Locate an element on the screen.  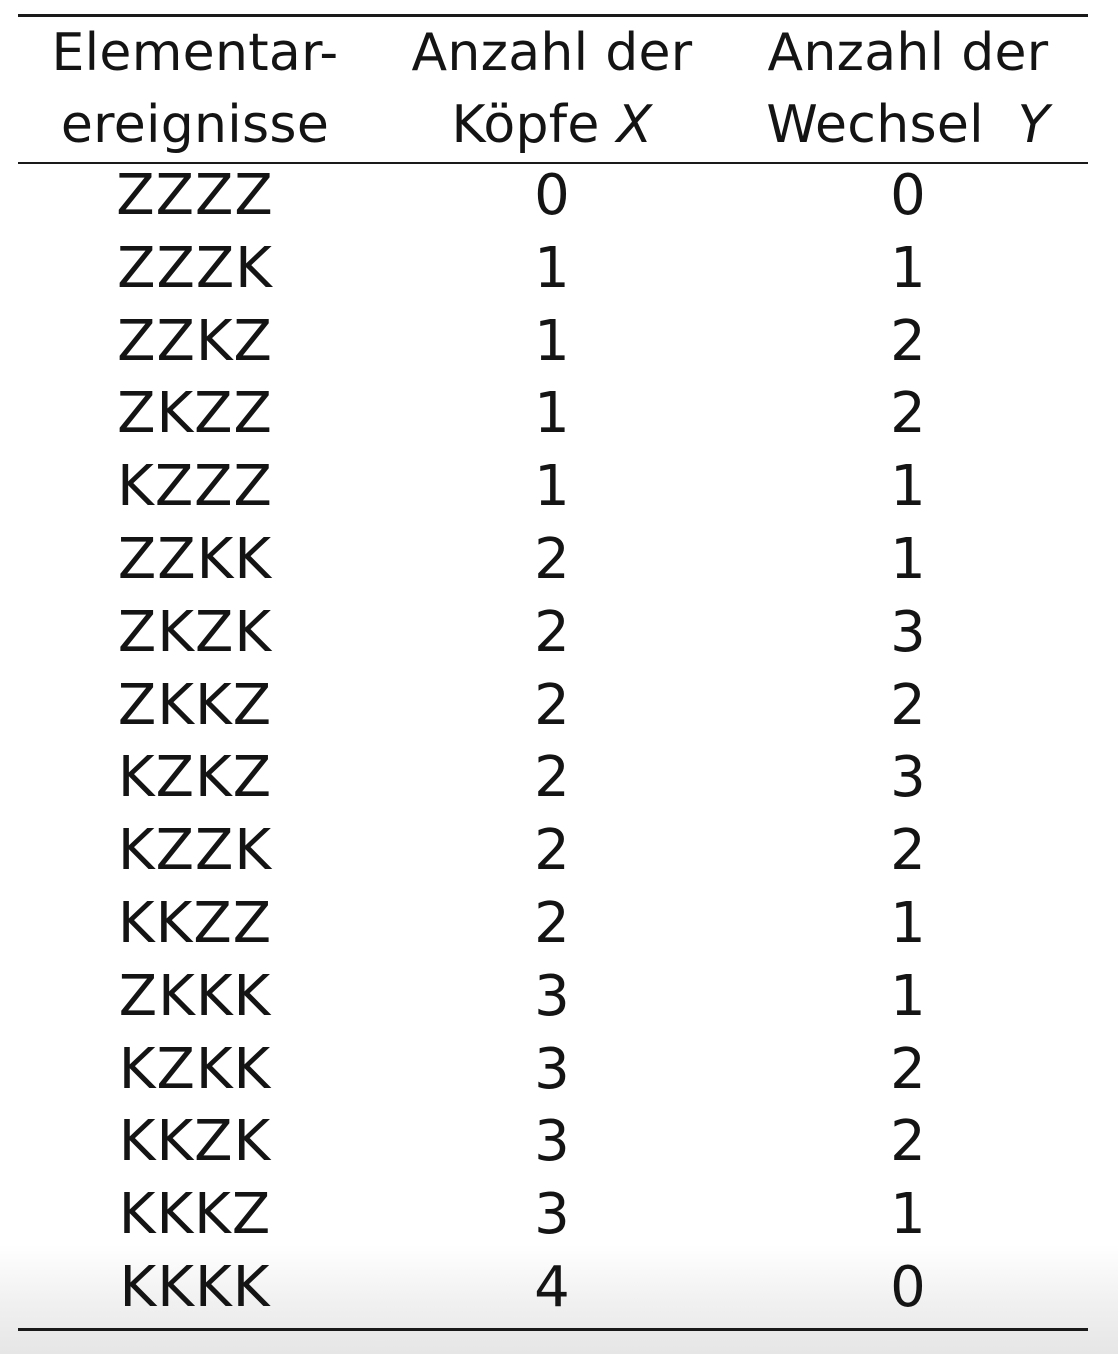
cell-koepfe: 4 is located at coordinates (552, 1287).